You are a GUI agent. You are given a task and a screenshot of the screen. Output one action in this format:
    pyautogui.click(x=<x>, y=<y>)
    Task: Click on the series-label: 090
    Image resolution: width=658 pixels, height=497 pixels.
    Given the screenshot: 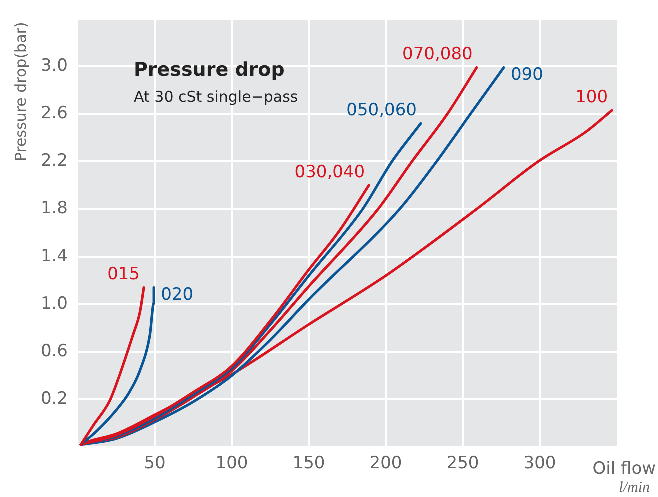 What is the action you would take?
    pyautogui.click(x=527, y=75)
    